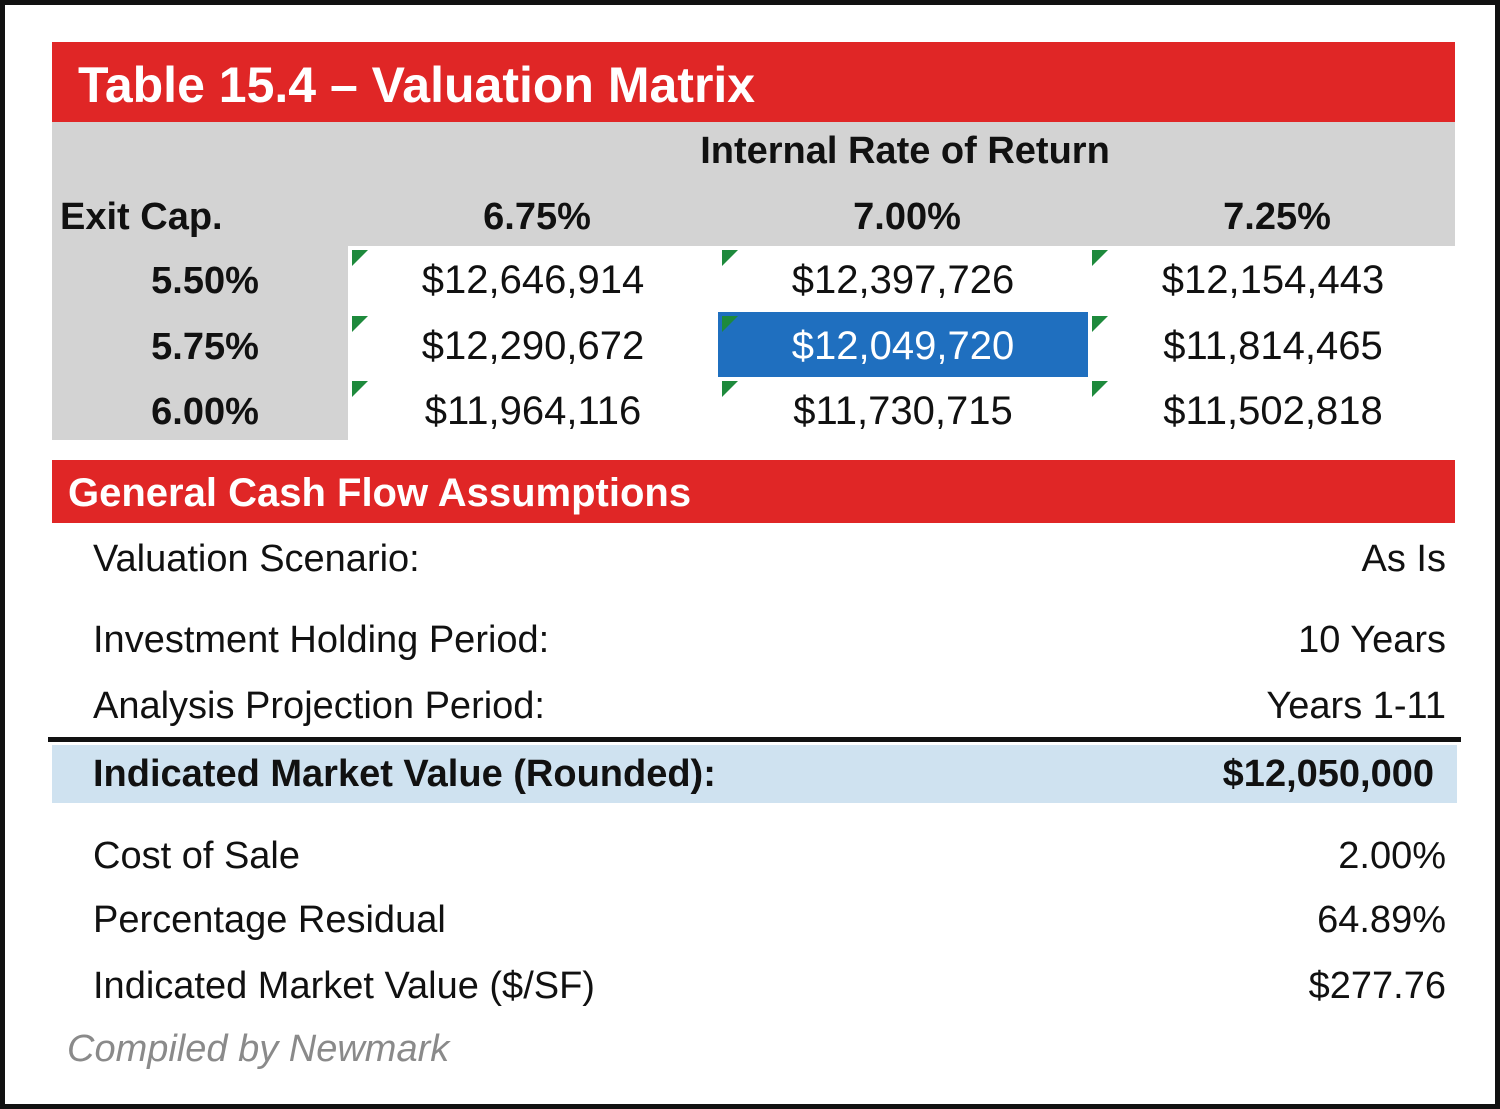  Describe the element at coordinates (533, 409) in the screenshot. I see `matrix-cell: $11,964,116` at that location.